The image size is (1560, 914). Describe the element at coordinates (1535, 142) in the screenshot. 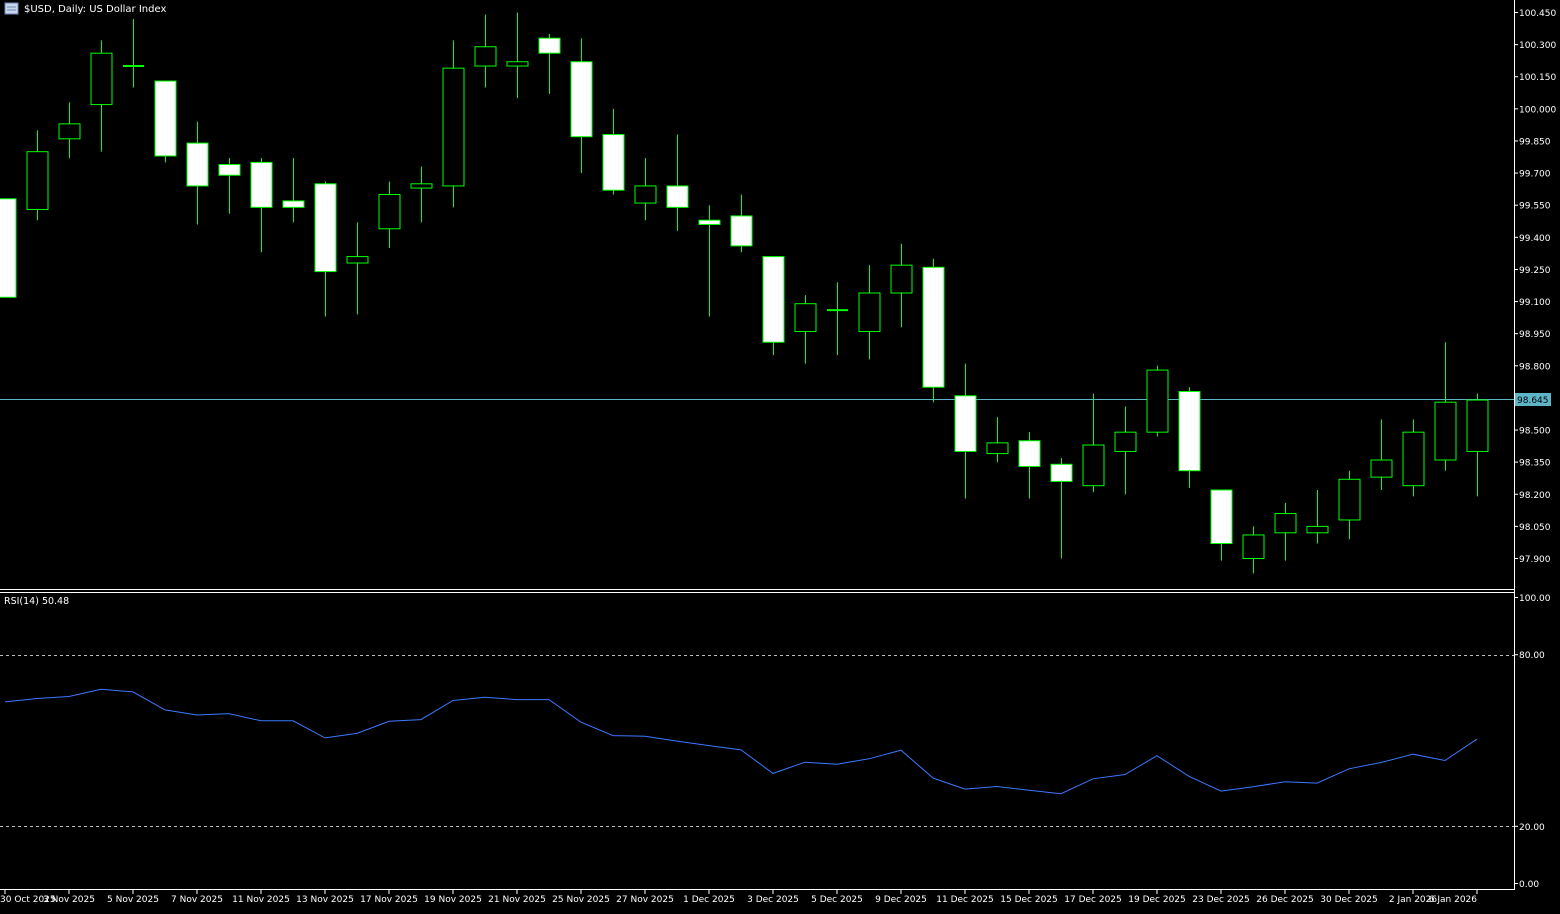

I see `price-tick-label: 99.850` at that location.